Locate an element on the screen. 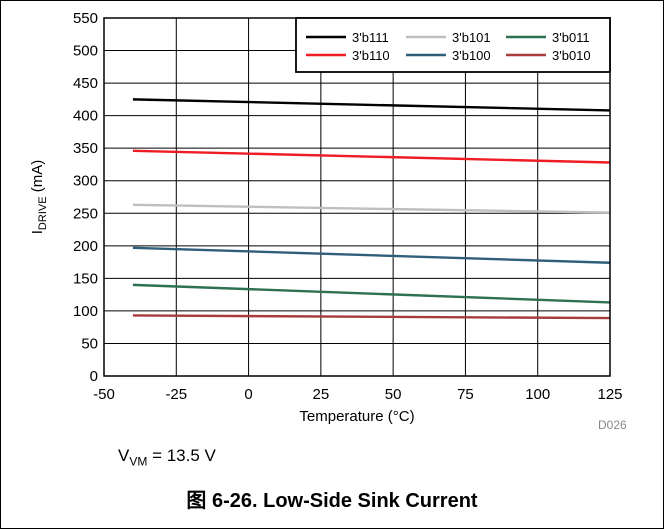 The image size is (664, 529). legend-box is located at coordinates (453, 45).